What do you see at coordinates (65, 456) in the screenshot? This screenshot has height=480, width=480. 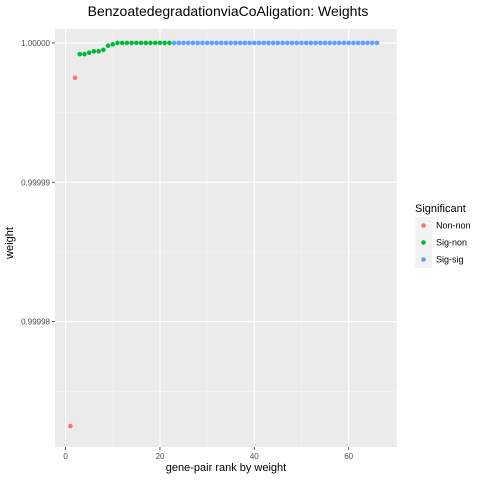 I see `x-tick-label: 0` at bounding box center [65, 456].